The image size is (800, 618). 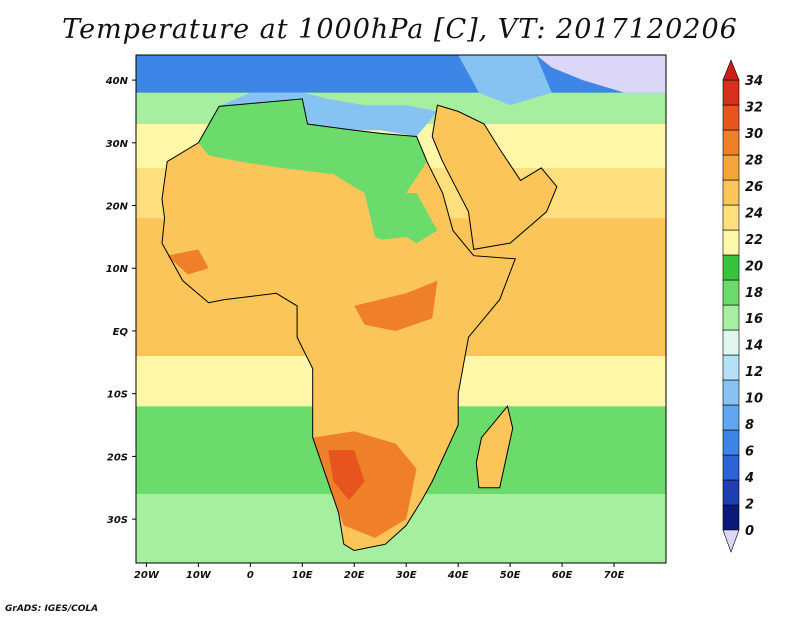 I want to click on colorbar-label: 12, so click(x=754, y=372).